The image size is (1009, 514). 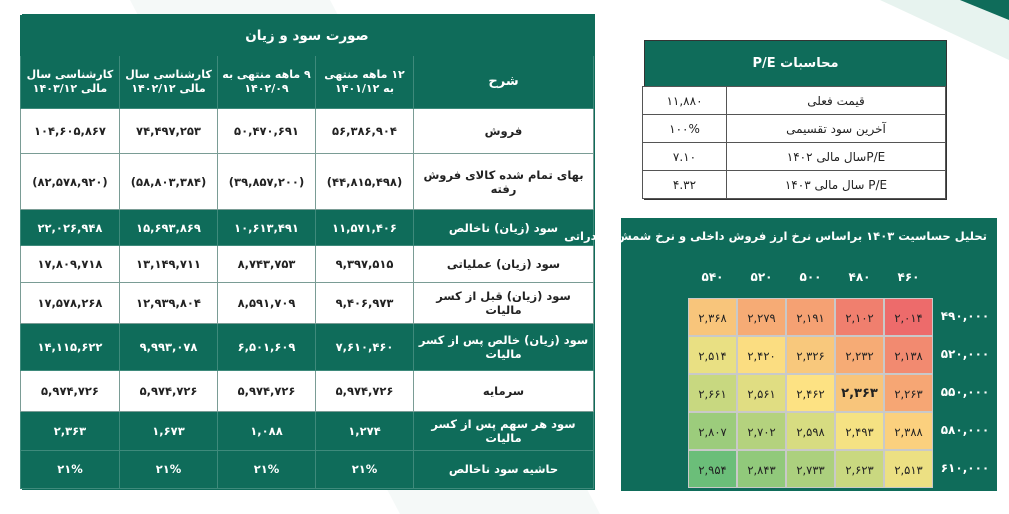 What do you see at coordinates (503, 181) in the screenshot?
I see `row-label: بهای تمام شده کالای فروش رفته` at bounding box center [503, 181].